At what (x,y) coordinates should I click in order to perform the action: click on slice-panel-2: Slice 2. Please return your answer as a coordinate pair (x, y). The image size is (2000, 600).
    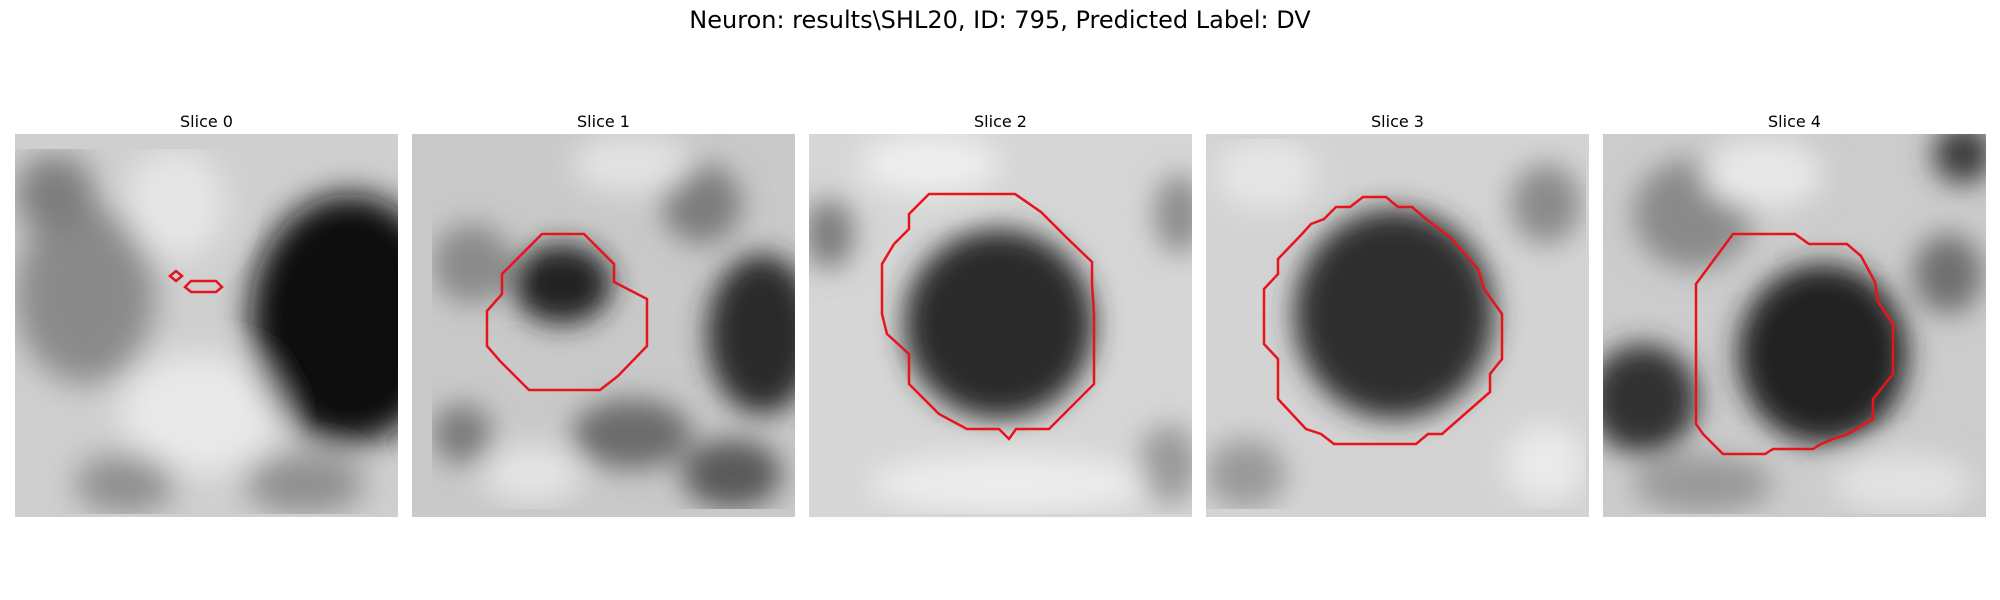
    Looking at the image, I should click on (1000, 314).